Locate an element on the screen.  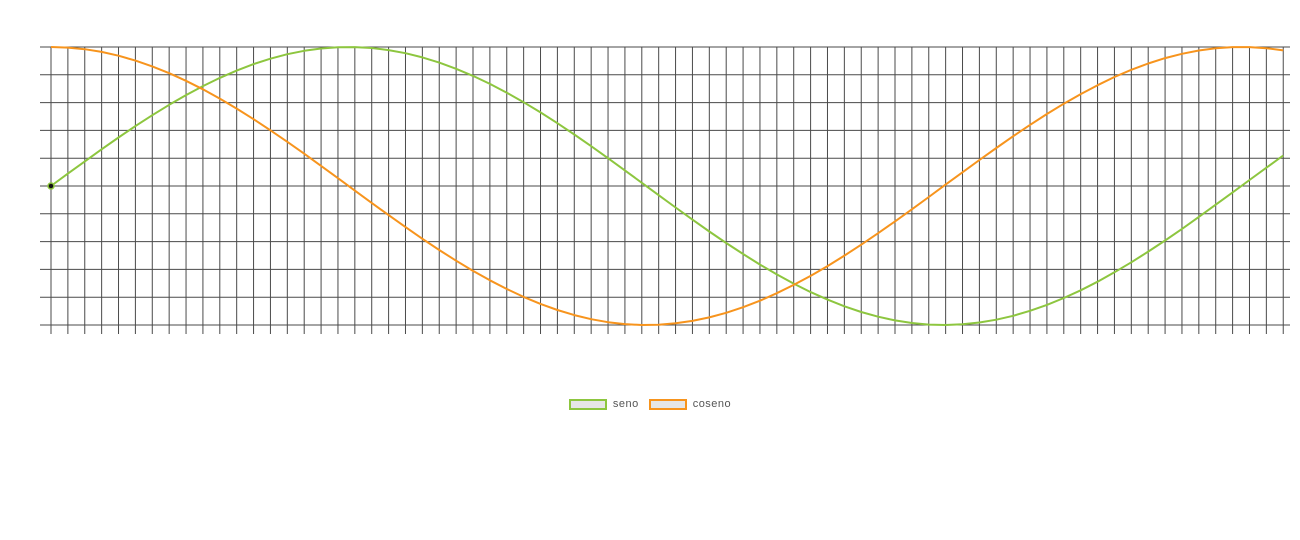
legend: seno coseno is located at coordinates (650, 404).